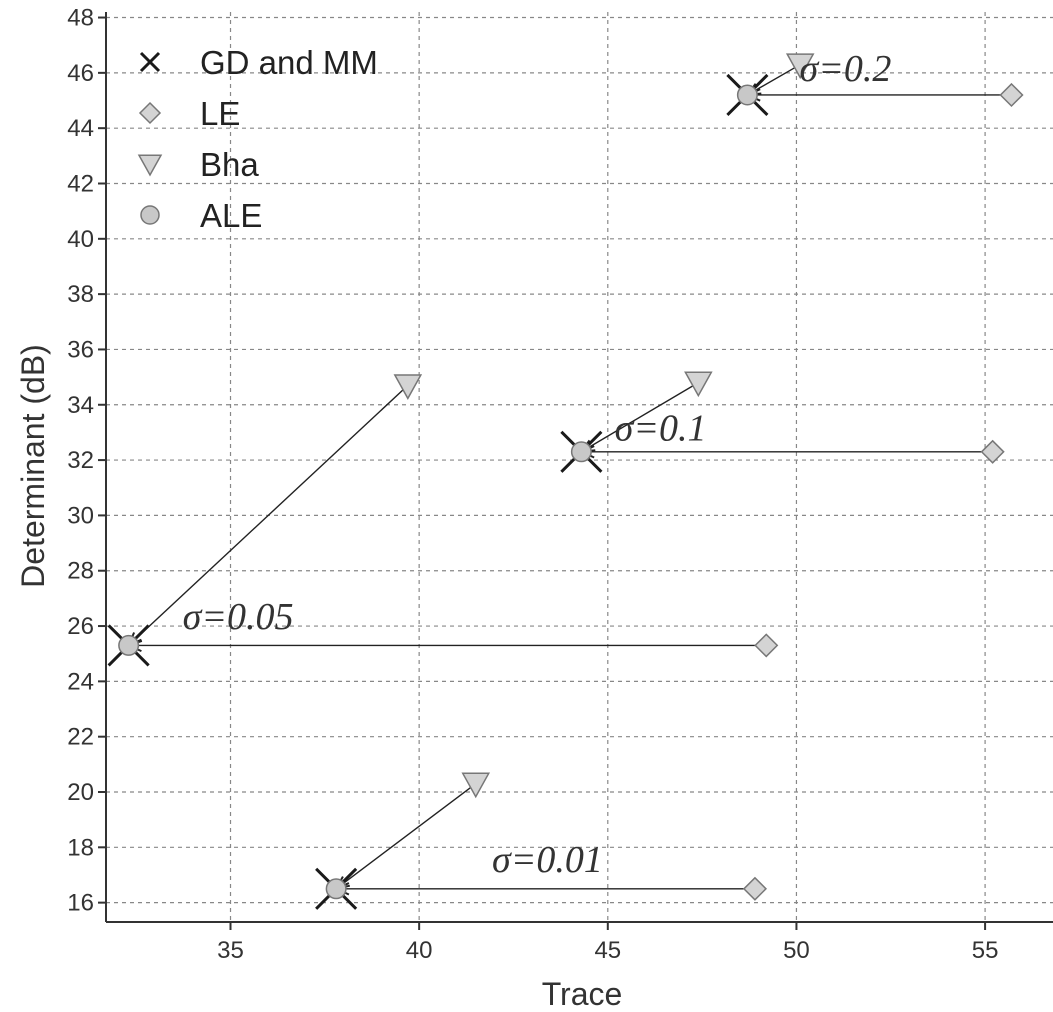 This screenshot has width=1053, height=1012. What do you see at coordinates (80, 571) in the screenshot?
I see `y-tick-label: 28` at bounding box center [80, 571].